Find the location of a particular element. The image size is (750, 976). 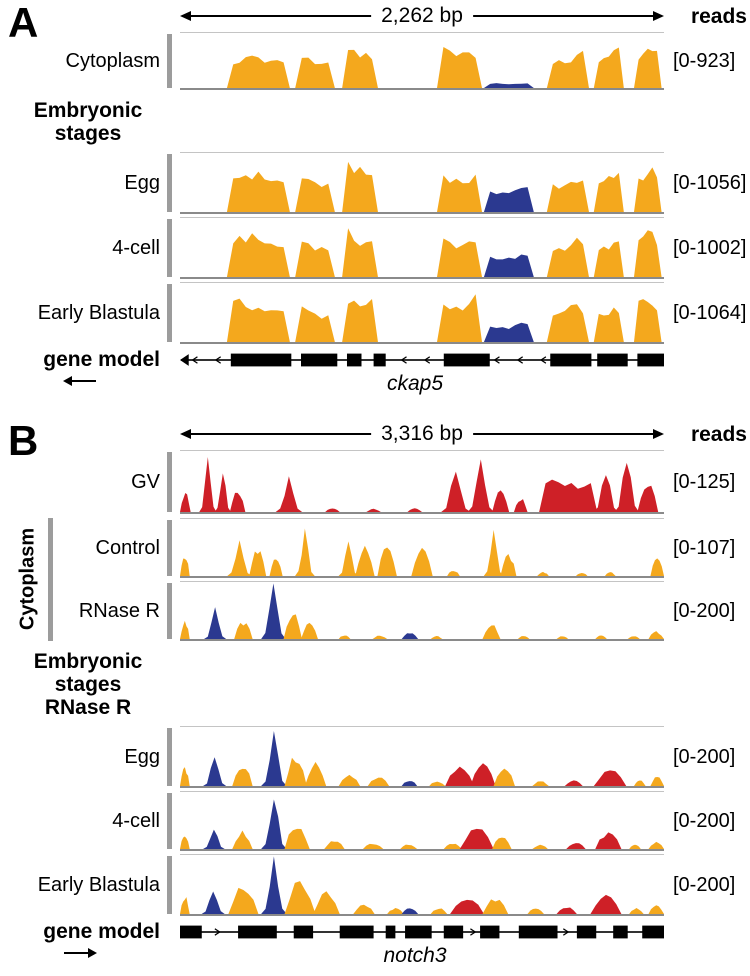

track-row-egg: Egg [0-1056] is located at coordinates (375, 183).